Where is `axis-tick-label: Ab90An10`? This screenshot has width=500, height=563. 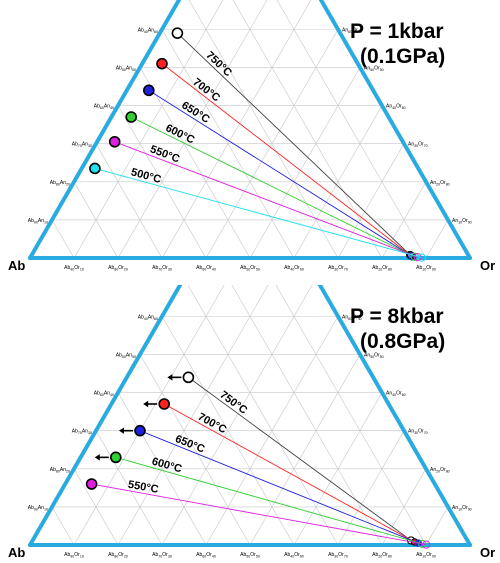 axis-tick-label: Ab90An10 is located at coordinates (38, 508).